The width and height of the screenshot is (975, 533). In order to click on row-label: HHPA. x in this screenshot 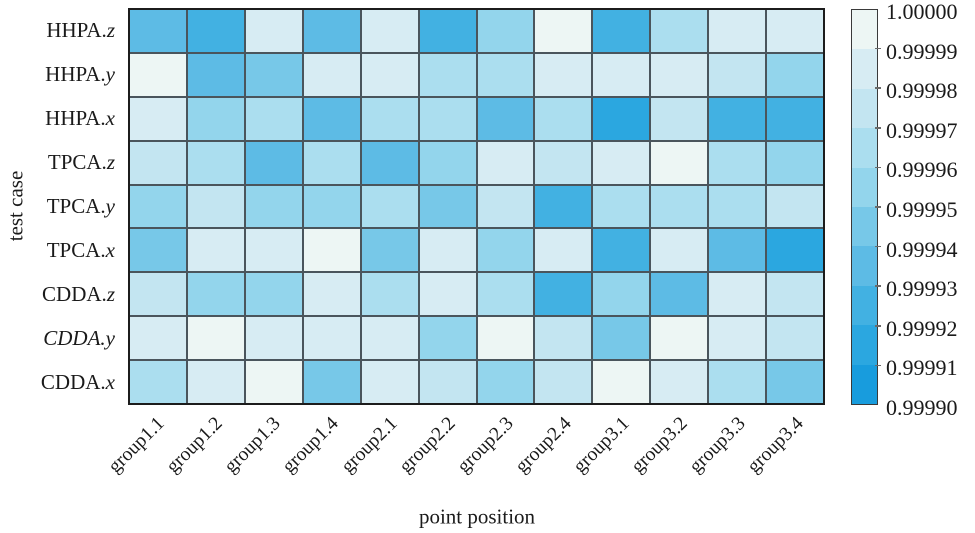, I will do `click(61, 118)`.